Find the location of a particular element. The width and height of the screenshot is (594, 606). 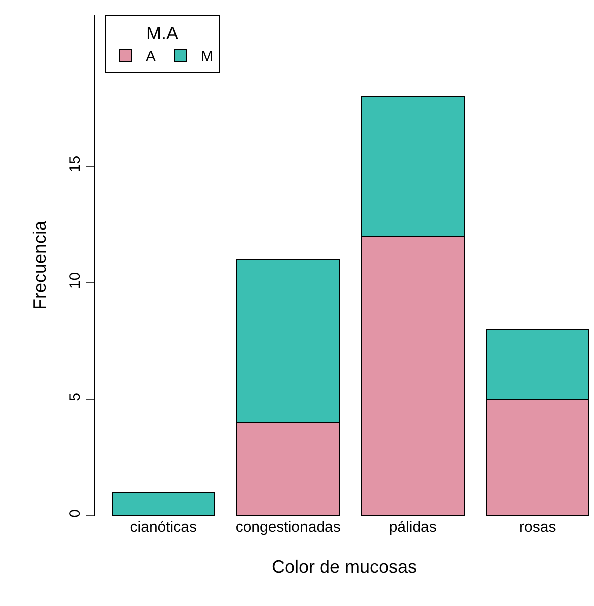

legend-title: M.A is located at coordinates (162, 33).